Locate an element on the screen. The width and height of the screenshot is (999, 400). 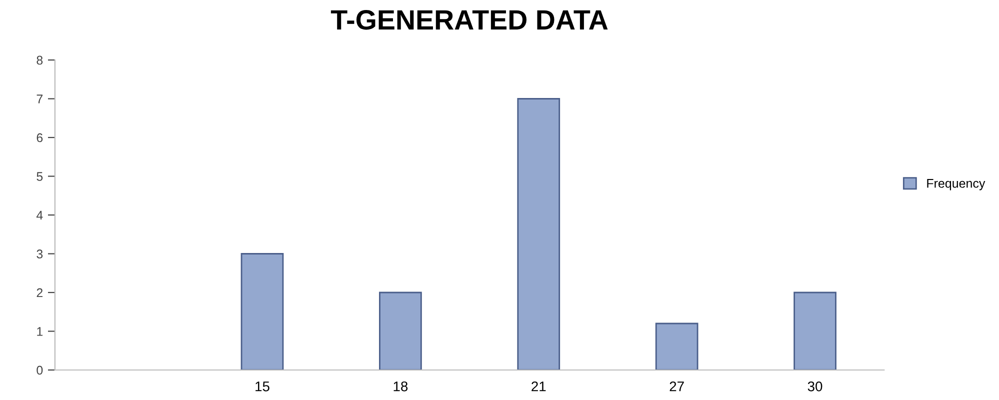
x-tick-label: 18 is located at coordinates (401, 386).